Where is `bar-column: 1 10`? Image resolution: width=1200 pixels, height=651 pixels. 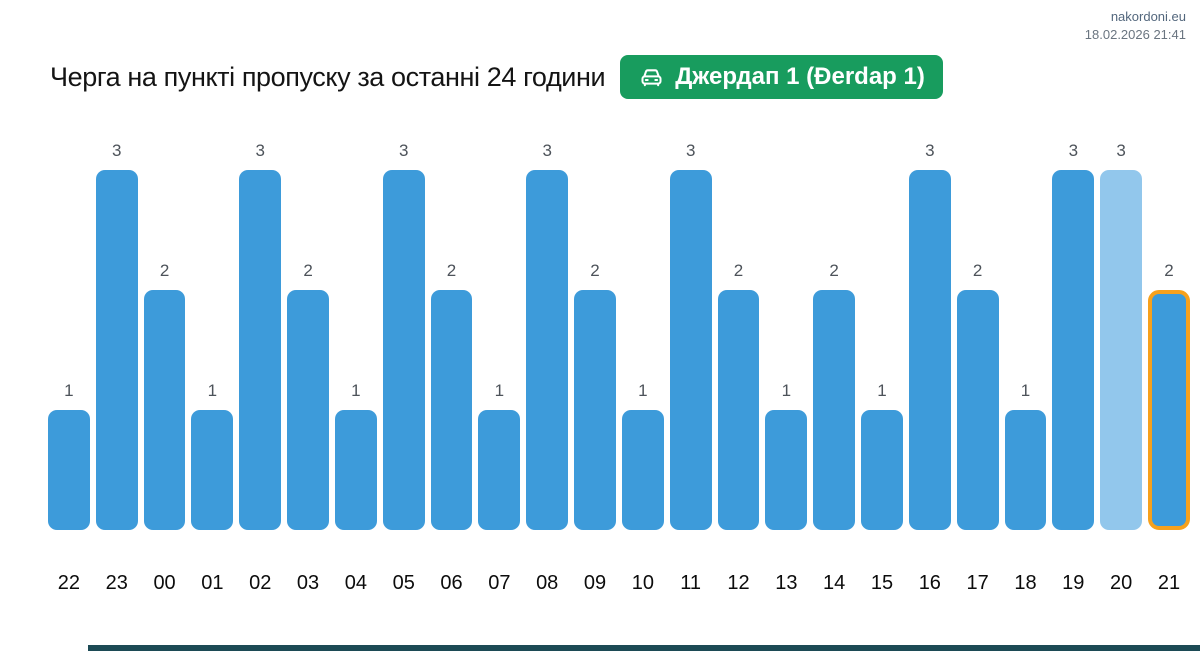 bar-column: 1 10 is located at coordinates (642, 367).